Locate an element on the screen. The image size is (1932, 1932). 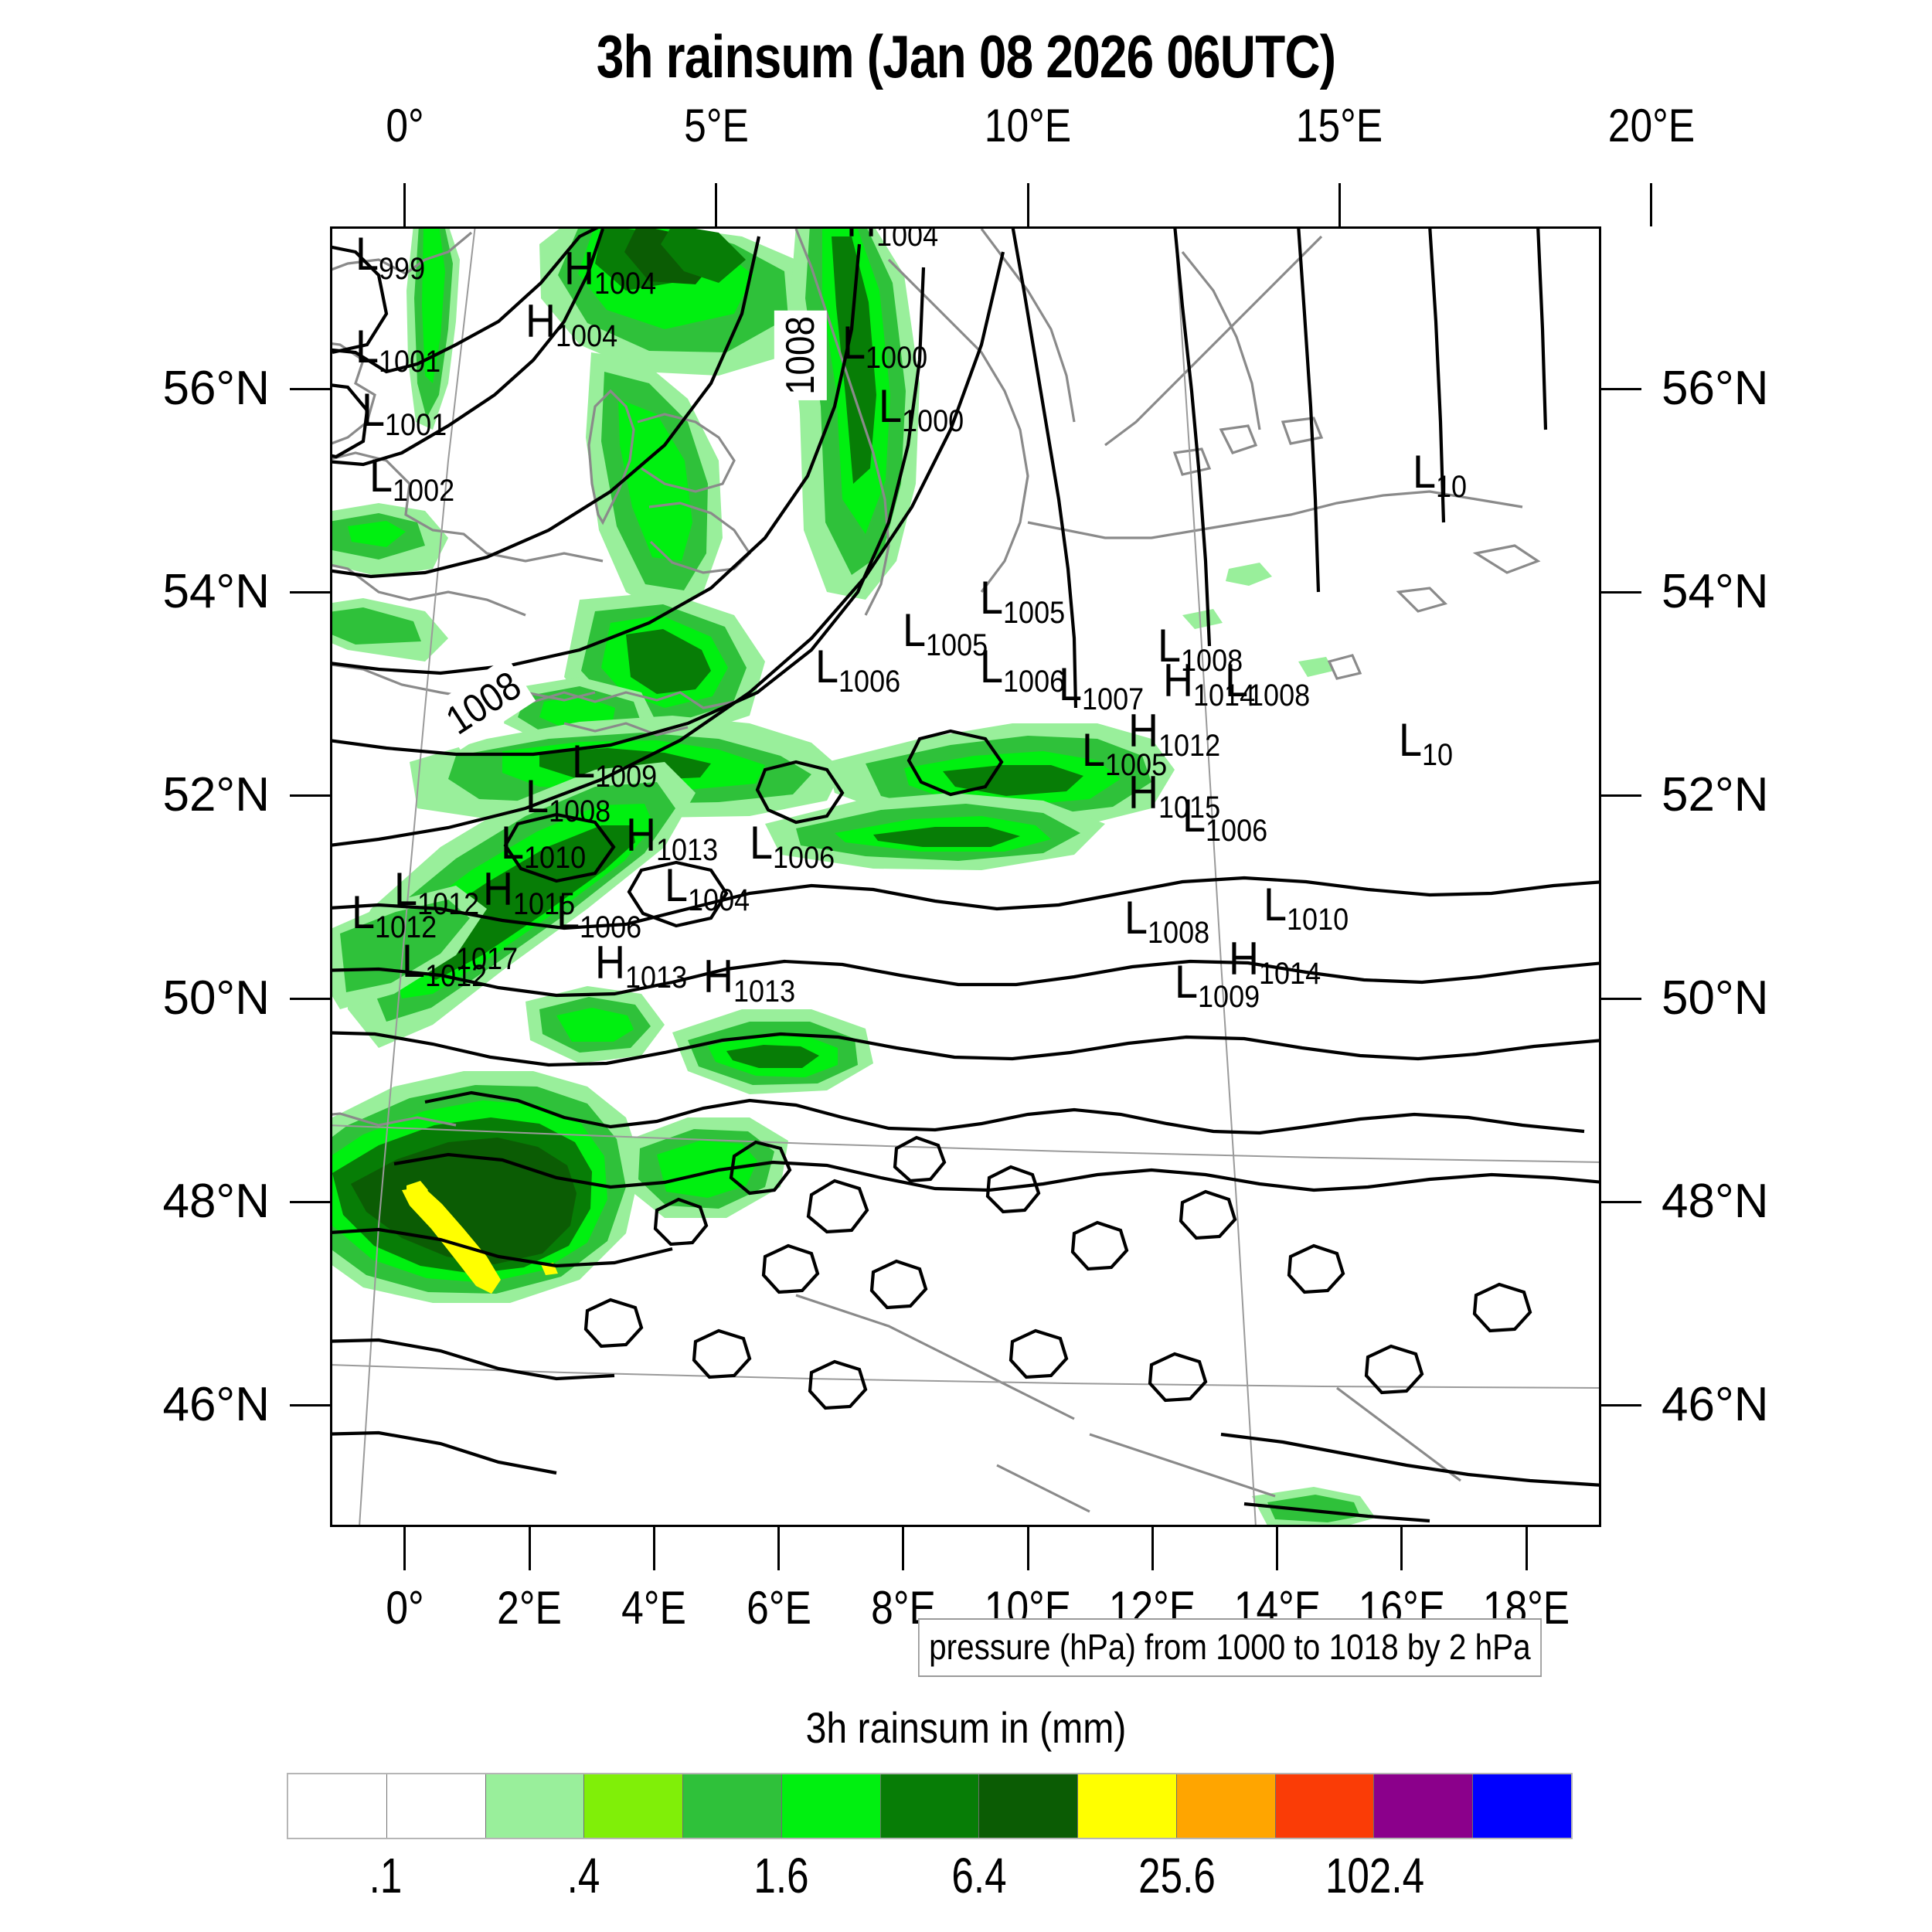
pressure-system-low-label: L1005 is located at coordinates (946, 633).